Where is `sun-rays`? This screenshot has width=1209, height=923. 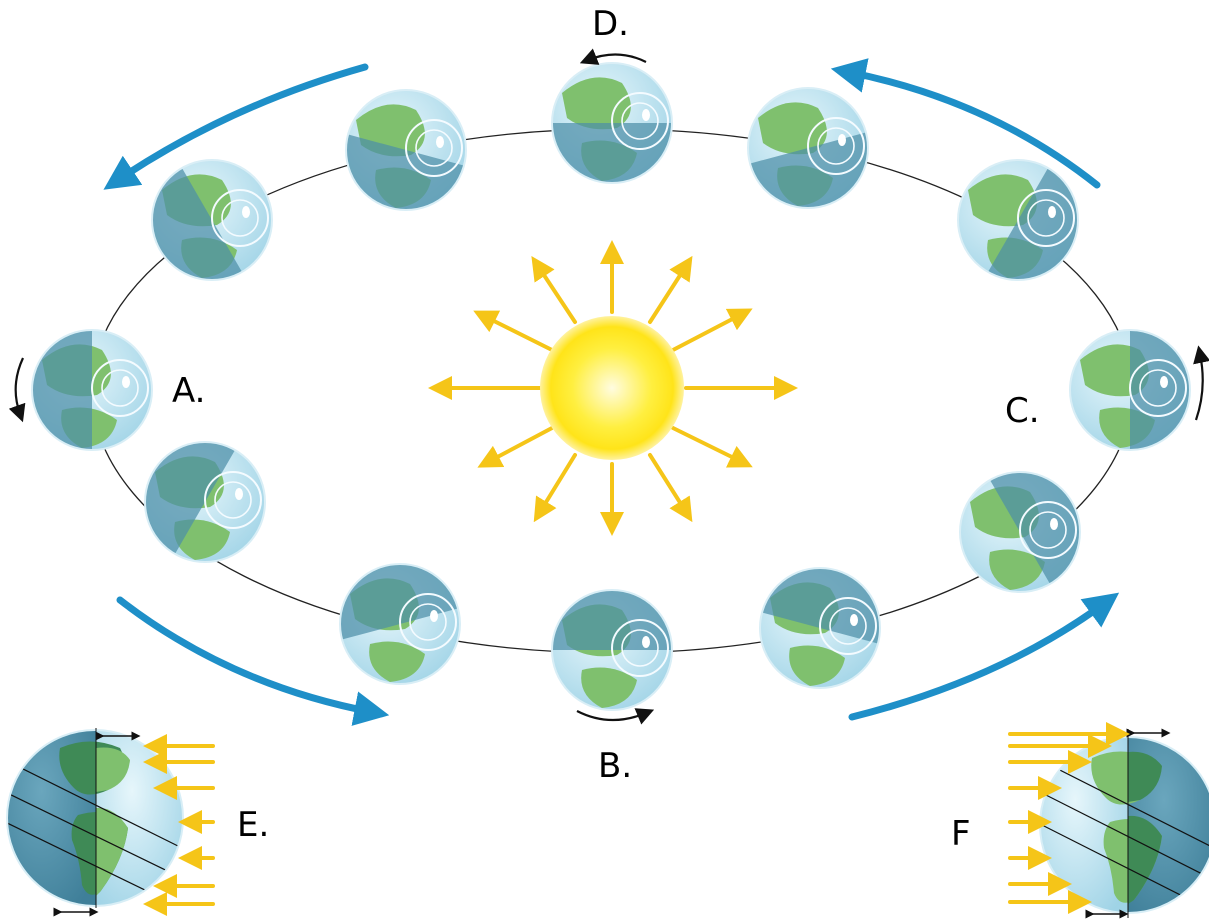
sun-rays is located at coordinates (613, 388).